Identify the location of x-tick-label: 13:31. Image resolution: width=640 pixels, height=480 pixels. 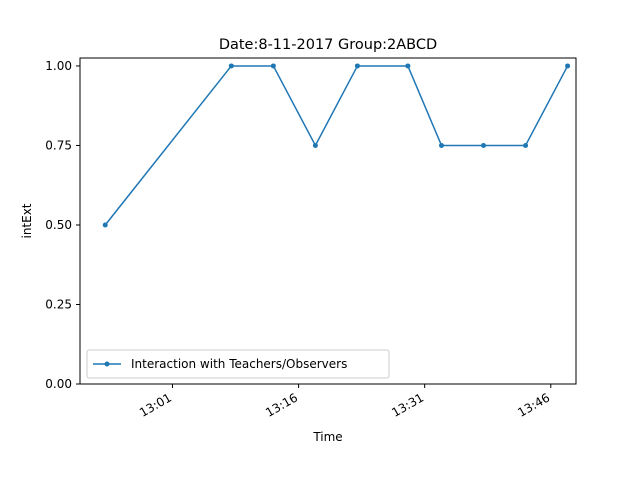
(407, 404).